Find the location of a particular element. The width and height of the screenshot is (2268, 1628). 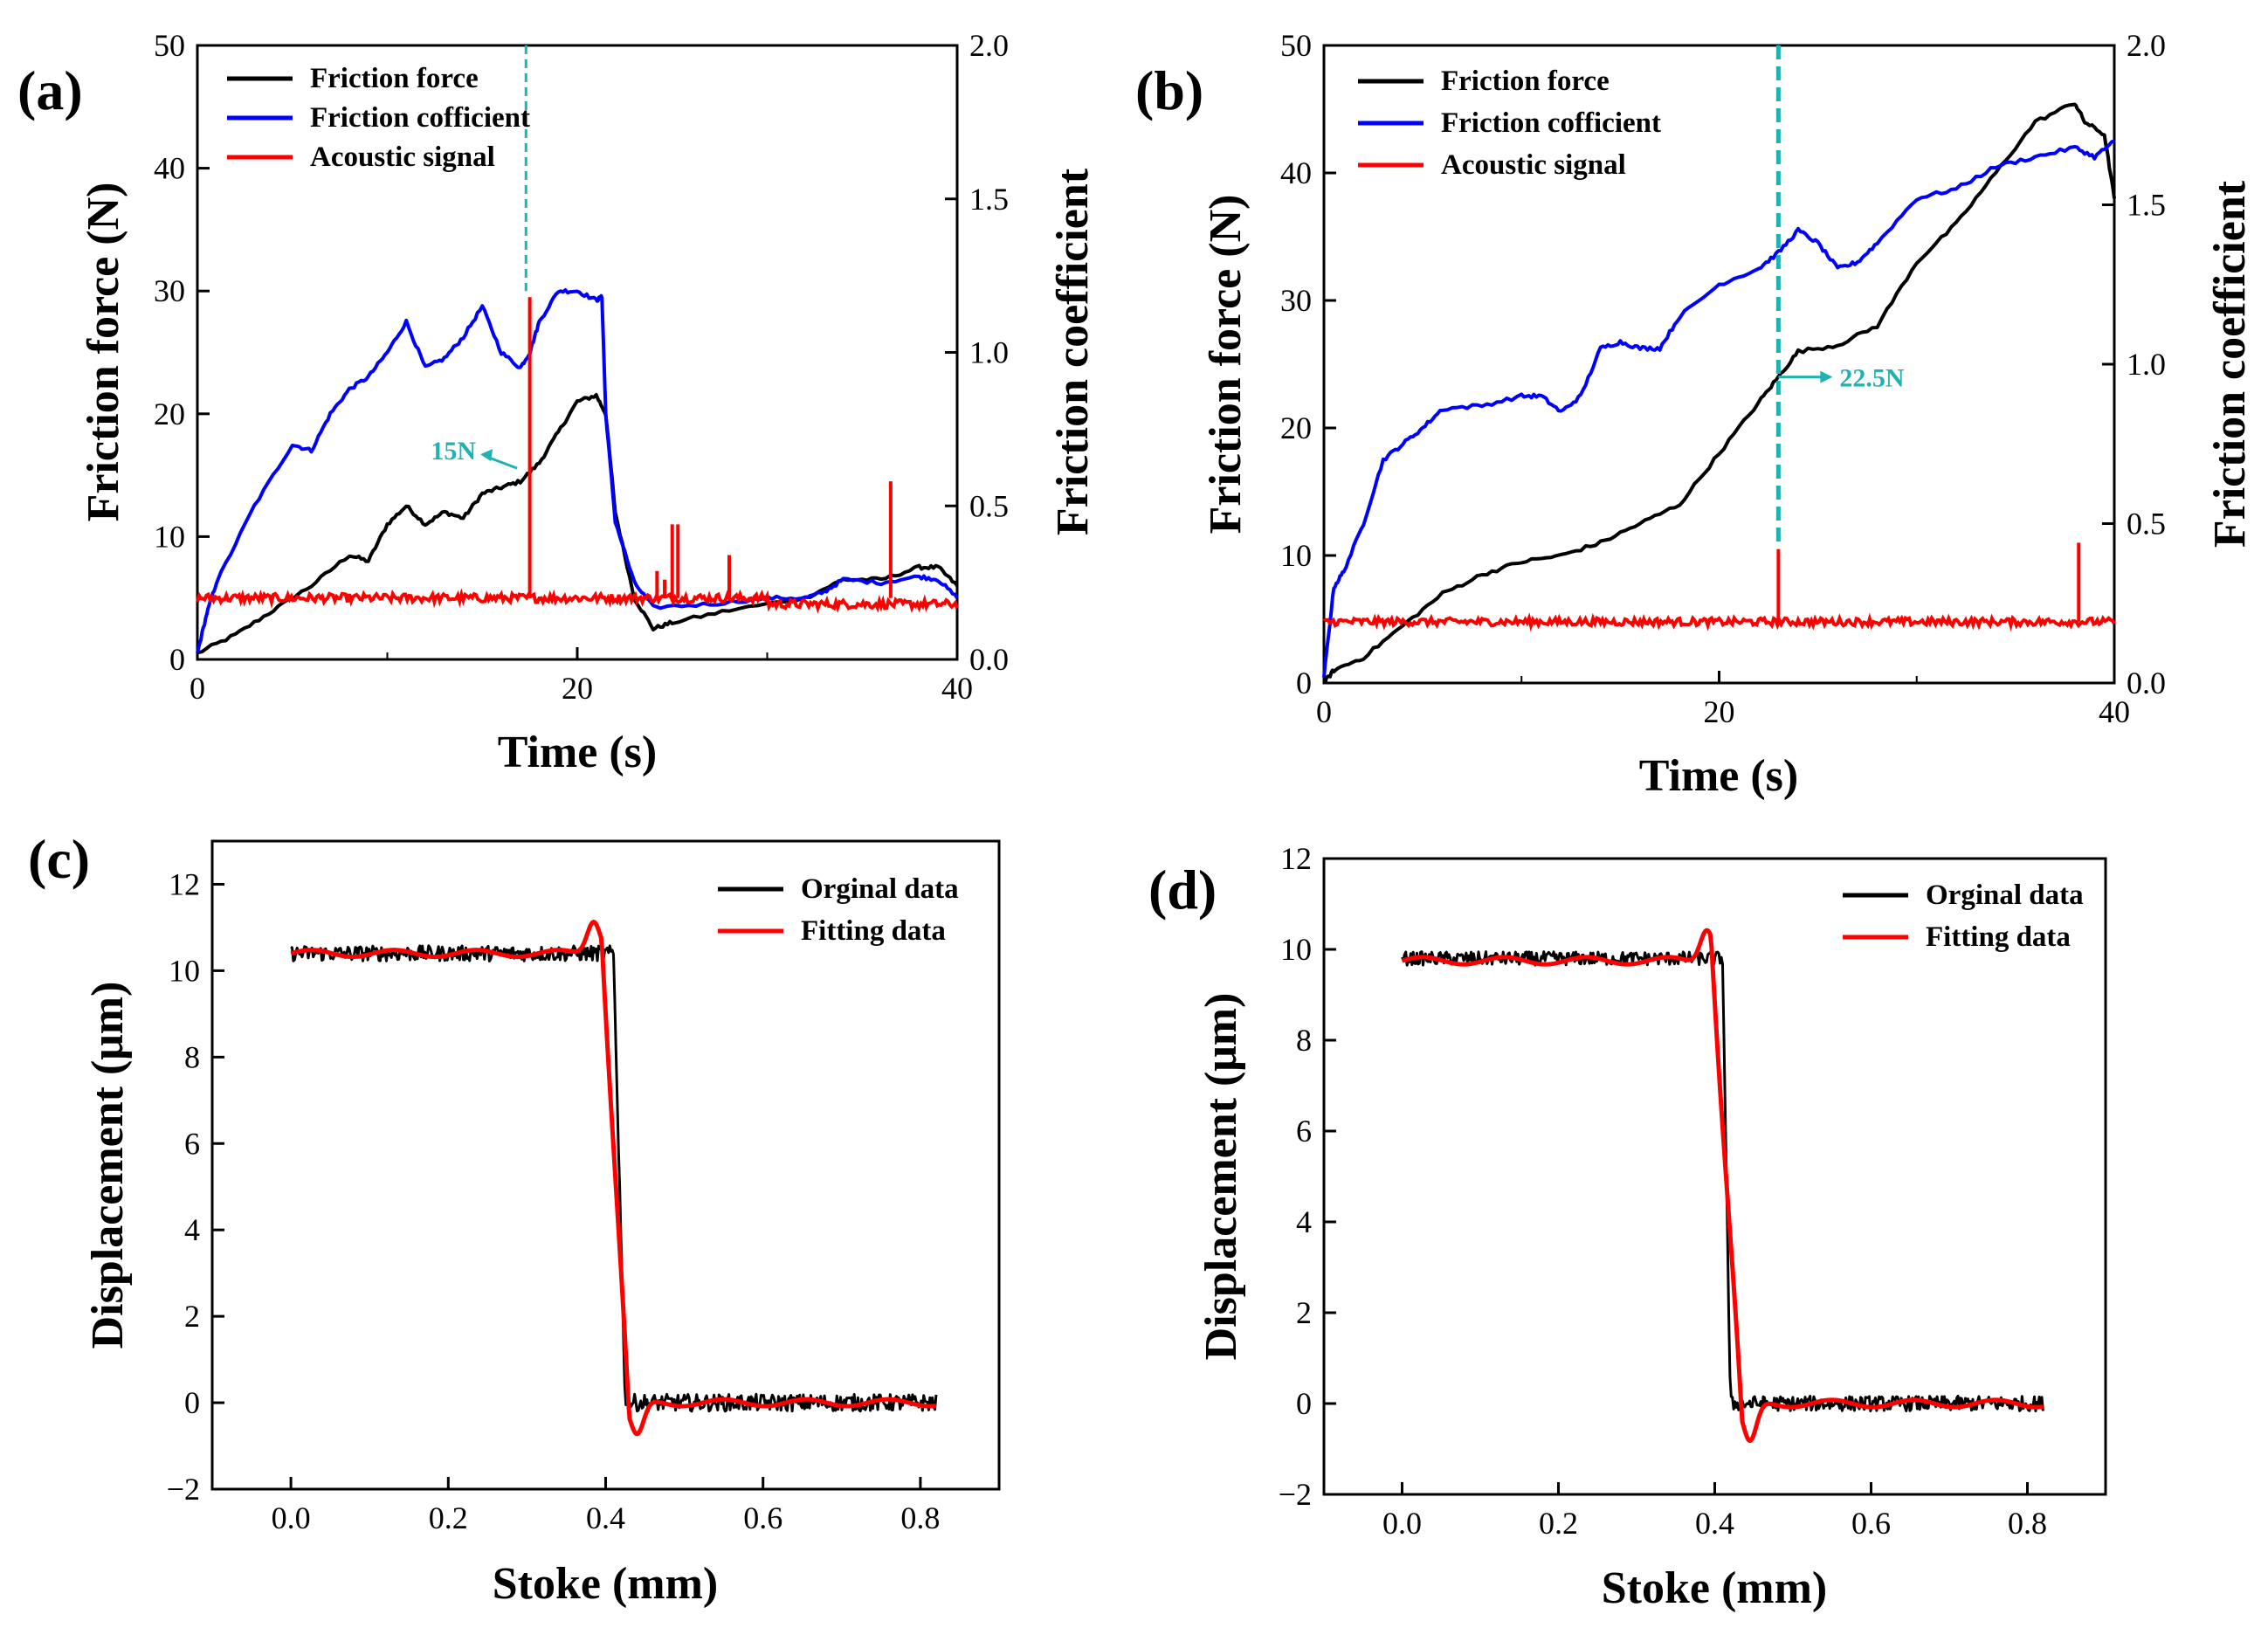

panel-c-x-axis-title: Stoke (mm) is located at coordinates (606, 1584).